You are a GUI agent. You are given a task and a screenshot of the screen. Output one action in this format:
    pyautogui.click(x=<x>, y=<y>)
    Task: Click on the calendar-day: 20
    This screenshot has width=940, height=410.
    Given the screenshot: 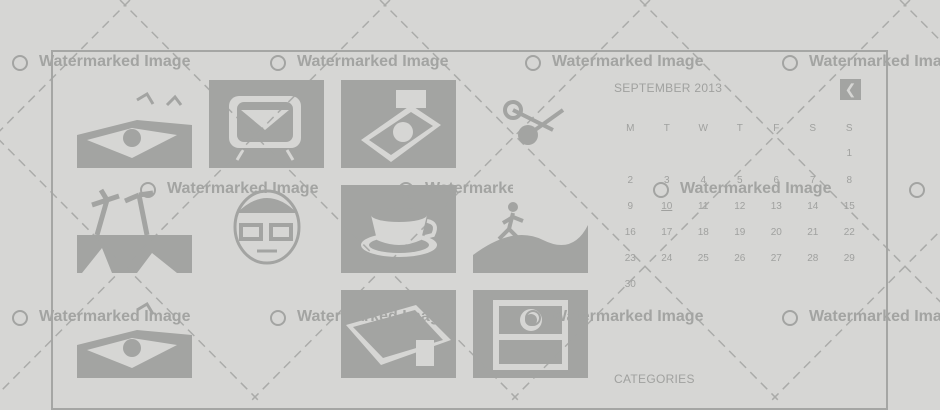 What is the action you would take?
    pyautogui.click(x=776, y=232)
    